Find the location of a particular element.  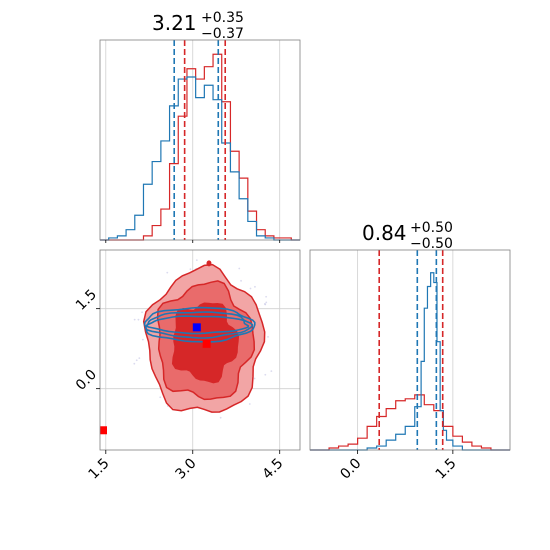

param1-title-plus: +0.35 is located at coordinates (222, 18).